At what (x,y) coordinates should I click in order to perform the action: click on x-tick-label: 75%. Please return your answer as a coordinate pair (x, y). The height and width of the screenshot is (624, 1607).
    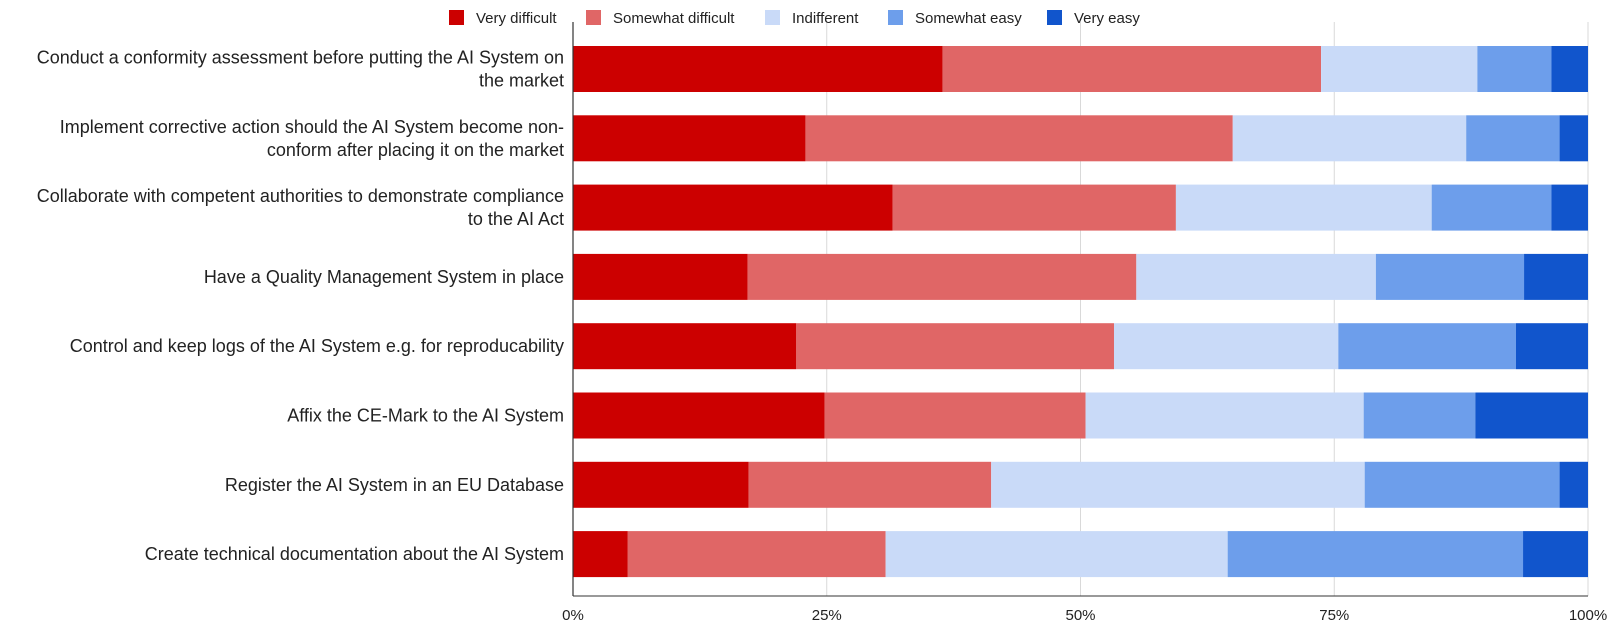
    Looking at the image, I should click on (1334, 615).